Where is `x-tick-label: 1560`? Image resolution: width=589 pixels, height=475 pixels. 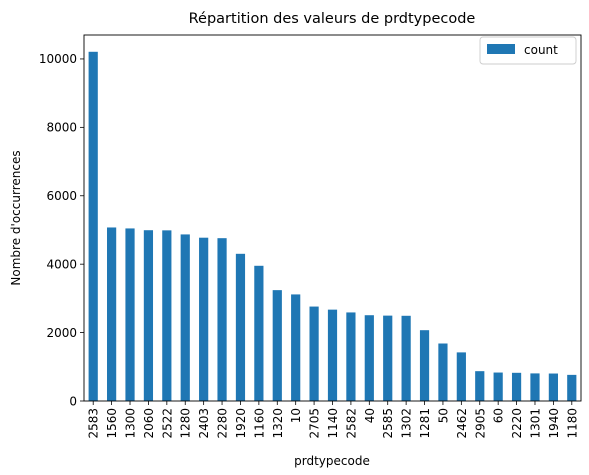 x-tick-label: 1560 is located at coordinates (112, 423).